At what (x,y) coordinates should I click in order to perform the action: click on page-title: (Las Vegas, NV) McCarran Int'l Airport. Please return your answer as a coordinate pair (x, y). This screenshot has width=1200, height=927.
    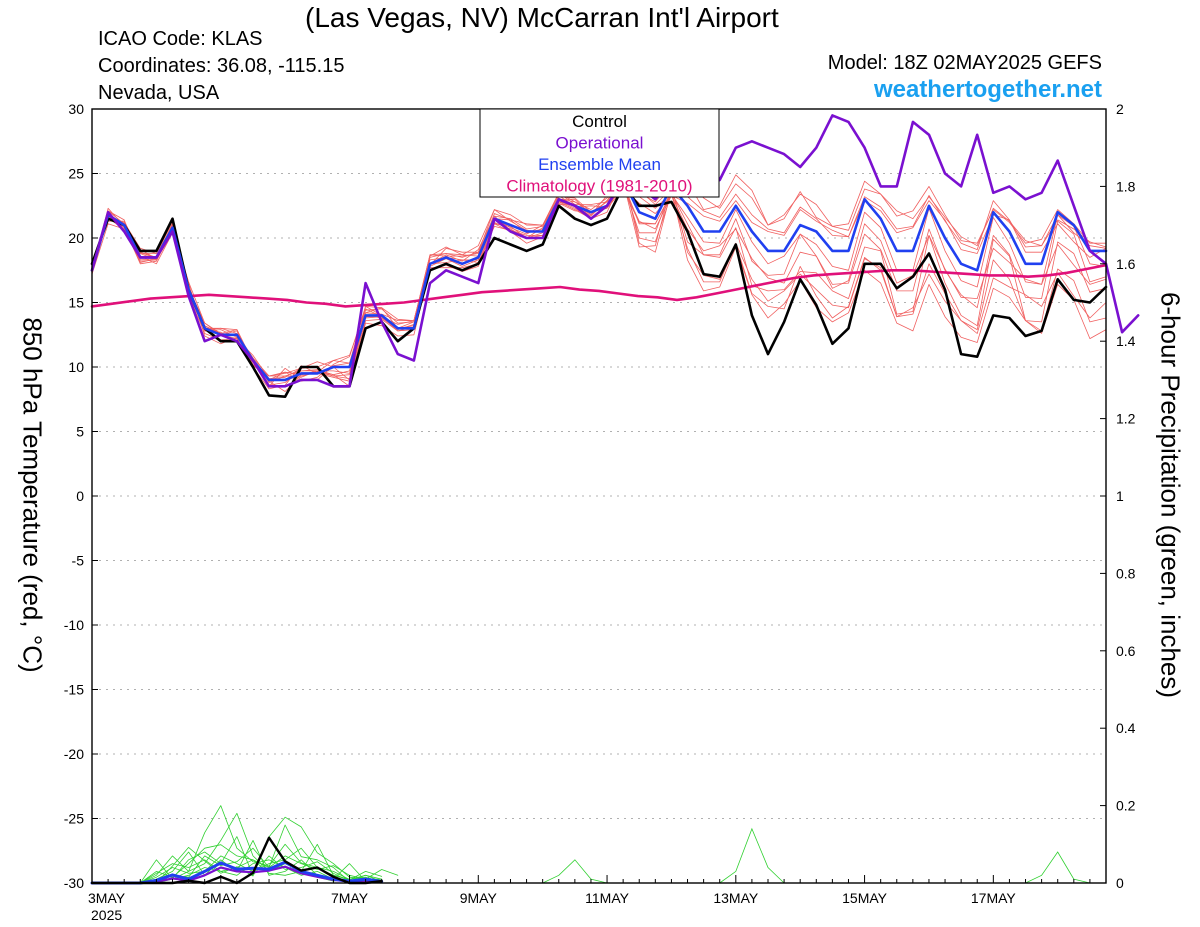
    Looking at the image, I should click on (542, 17).